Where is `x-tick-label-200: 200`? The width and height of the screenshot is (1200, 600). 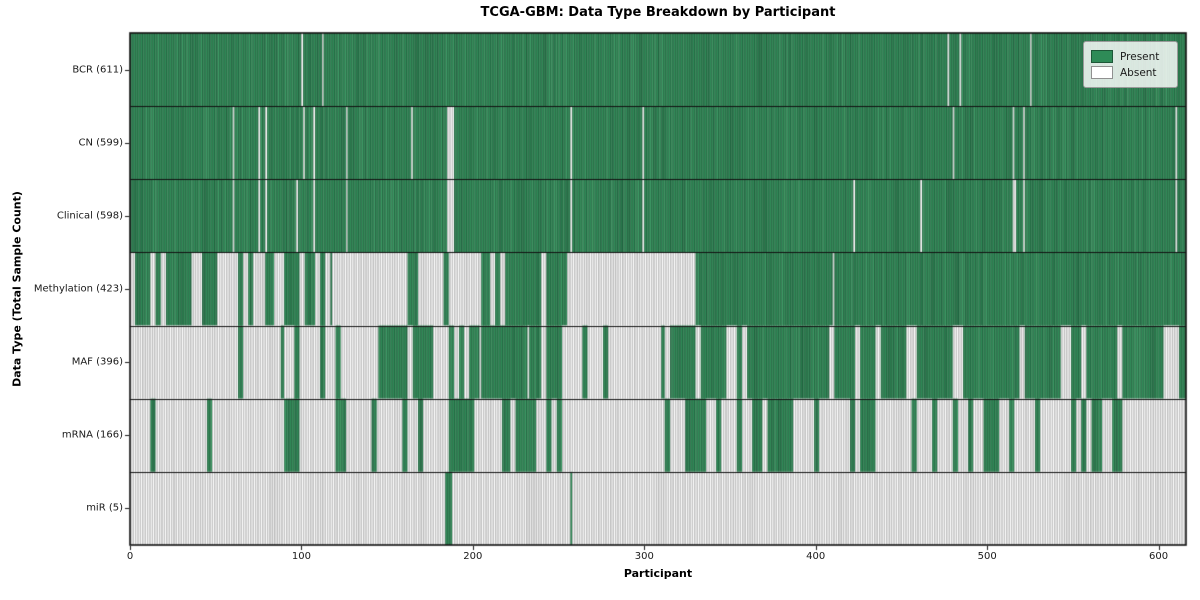
x-tick-label-200: 200 is located at coordinates (473, 556).